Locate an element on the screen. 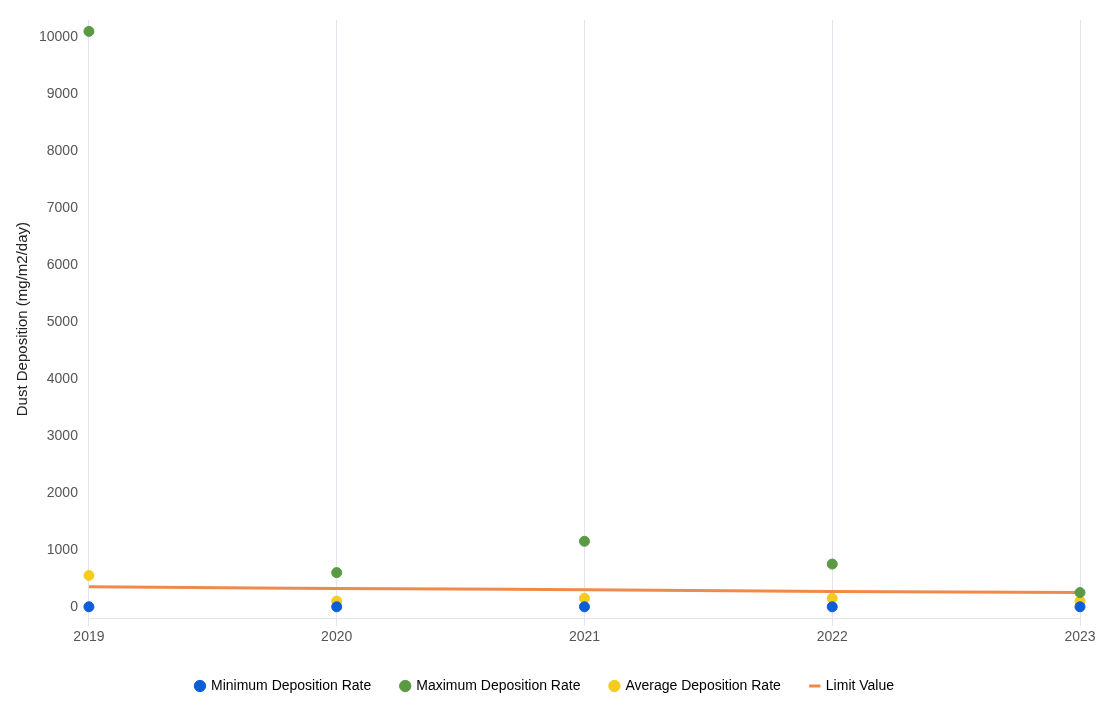  y-tick-label: 4000 is located at coordinates (62, 377).